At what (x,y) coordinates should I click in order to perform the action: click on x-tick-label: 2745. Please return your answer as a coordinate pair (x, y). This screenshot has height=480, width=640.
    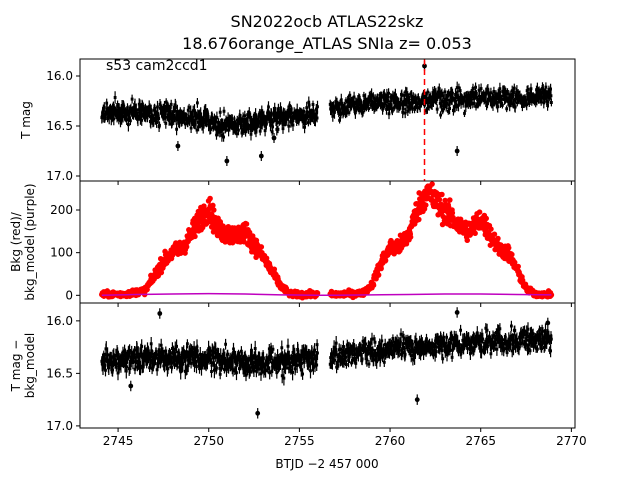
    Looking at the image, I should click on (118, 441).